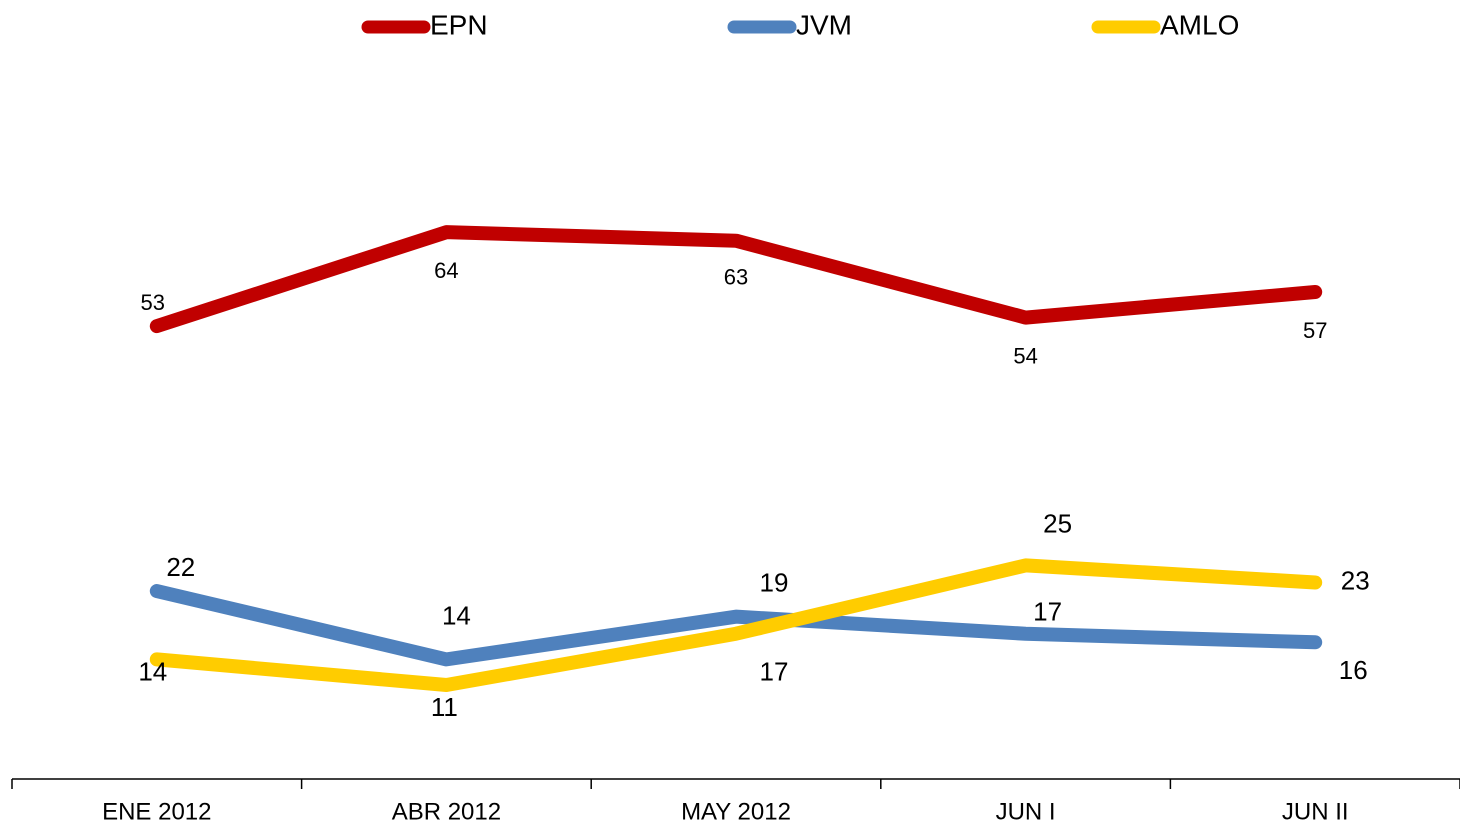 This screenshot has width=1460, height=826. Describe the element at coordinates (446, 811) in the screenshot. I see `x-tick-label: ABR 2012` at that location.